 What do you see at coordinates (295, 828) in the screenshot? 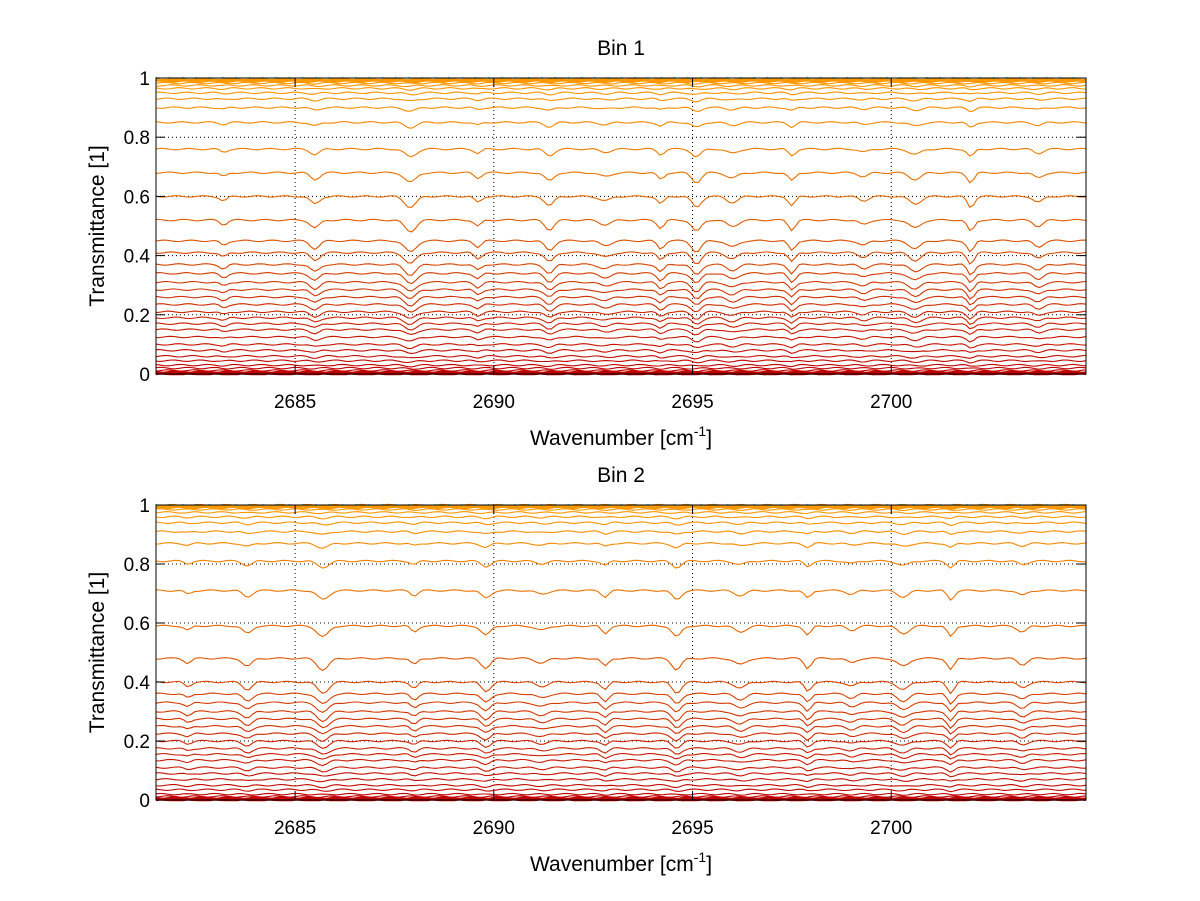
I see `panel2-x-tick-label: 2685` at bounding box center [295, 828].